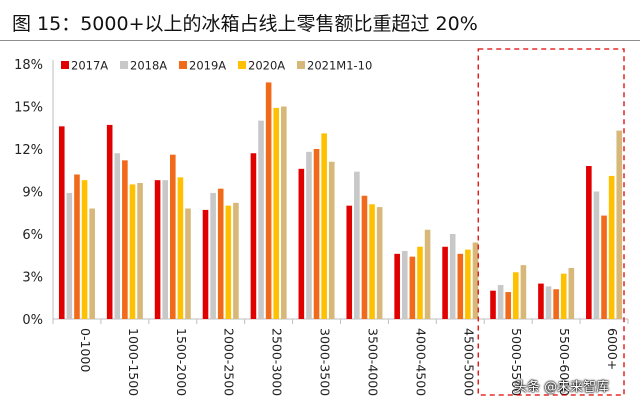 The image size is (640, 403). Describe the element at coordinates (28, 65) in the screenshot. I see `y-tick-label: 18%` at that location.